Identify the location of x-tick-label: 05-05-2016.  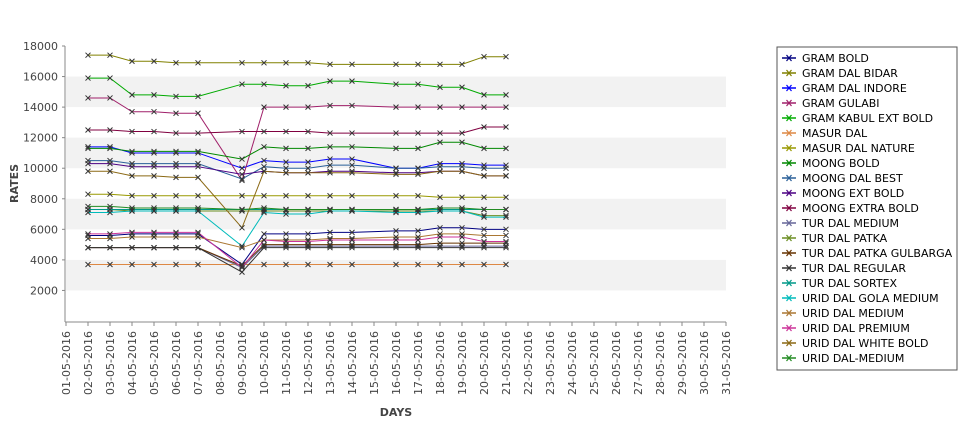
(154, 363).